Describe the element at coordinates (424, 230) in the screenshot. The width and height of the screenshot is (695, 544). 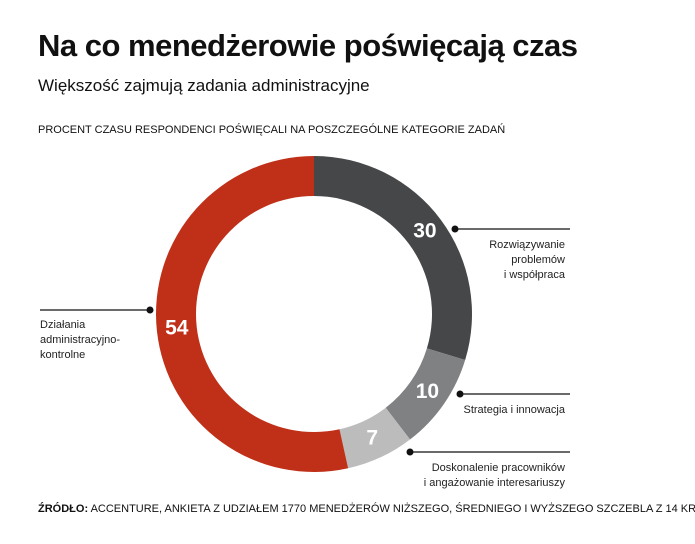
I see `value-label: 30` at that location.